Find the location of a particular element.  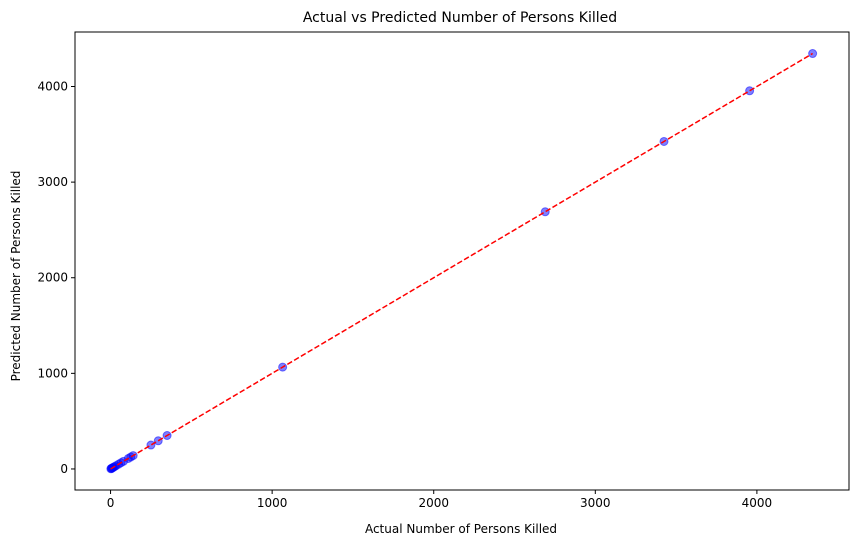

x-axis-ticks: 0 1000 2000 3000 4000 is located at coordinates (439, 500).